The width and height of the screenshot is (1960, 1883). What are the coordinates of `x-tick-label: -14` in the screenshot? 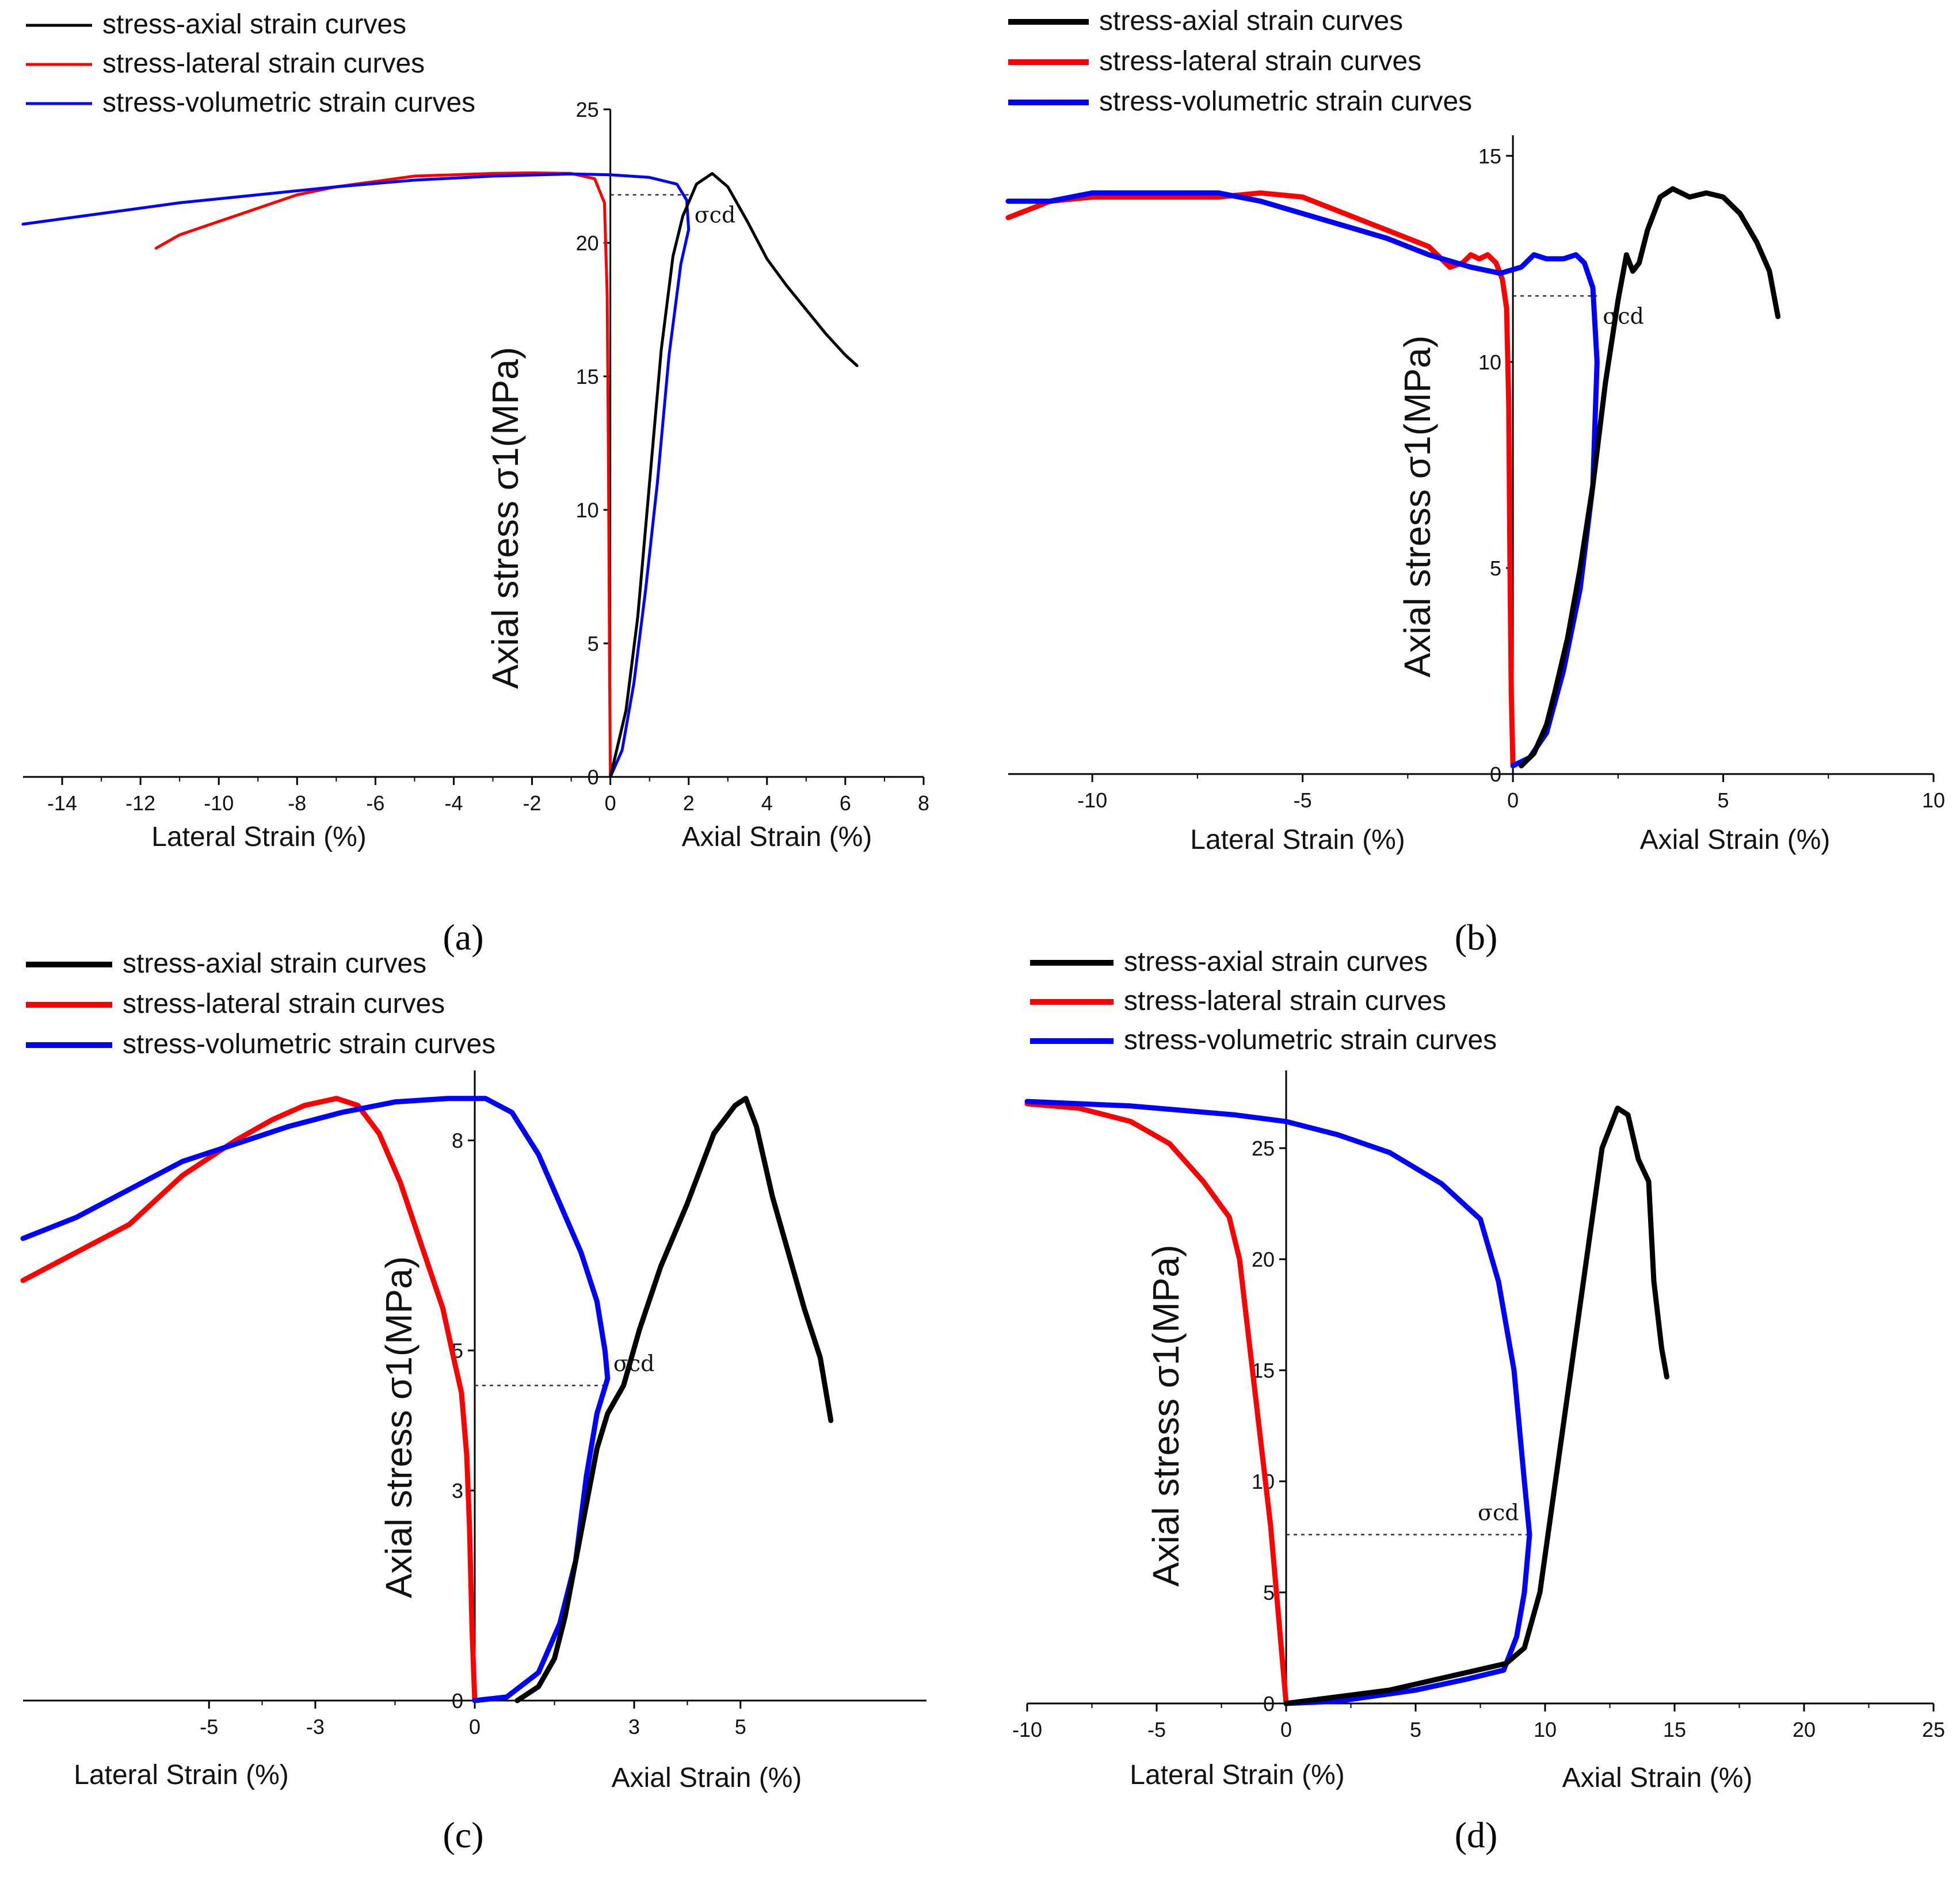 It's located at (62, 803).